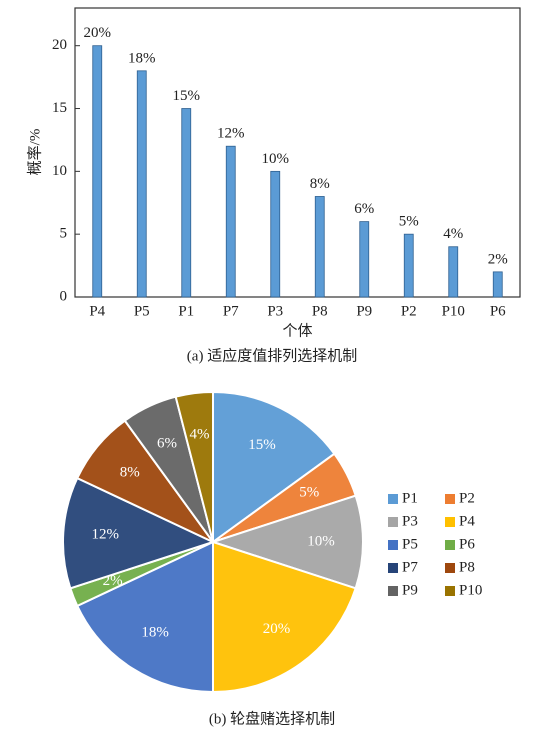 This screenshot has height=738, width=544. I want to click on slice-label: 20%, so click(277, 629).